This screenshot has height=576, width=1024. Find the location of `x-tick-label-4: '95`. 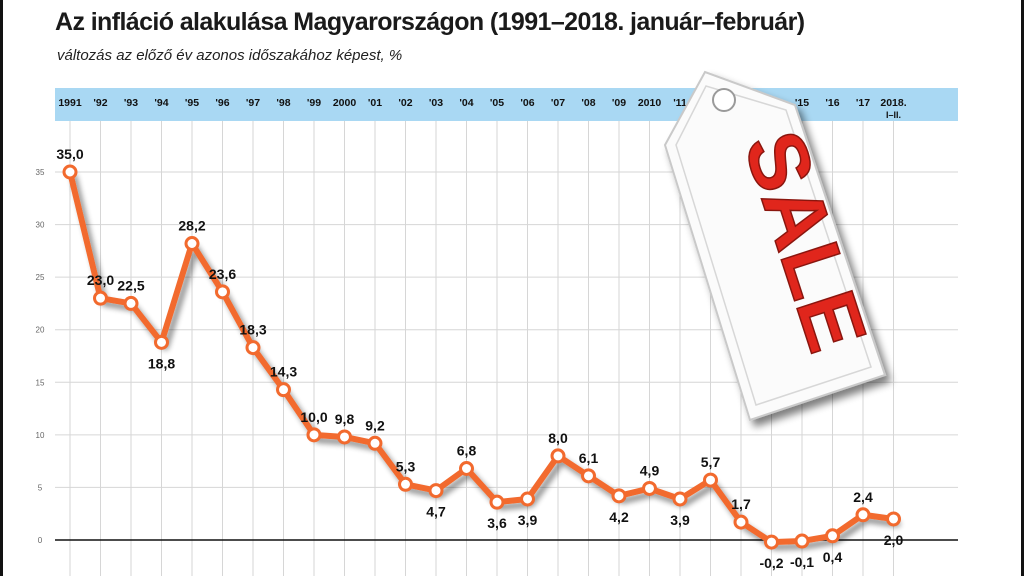

x-tick-label-4: '95 is located at coordinates (192, 103).